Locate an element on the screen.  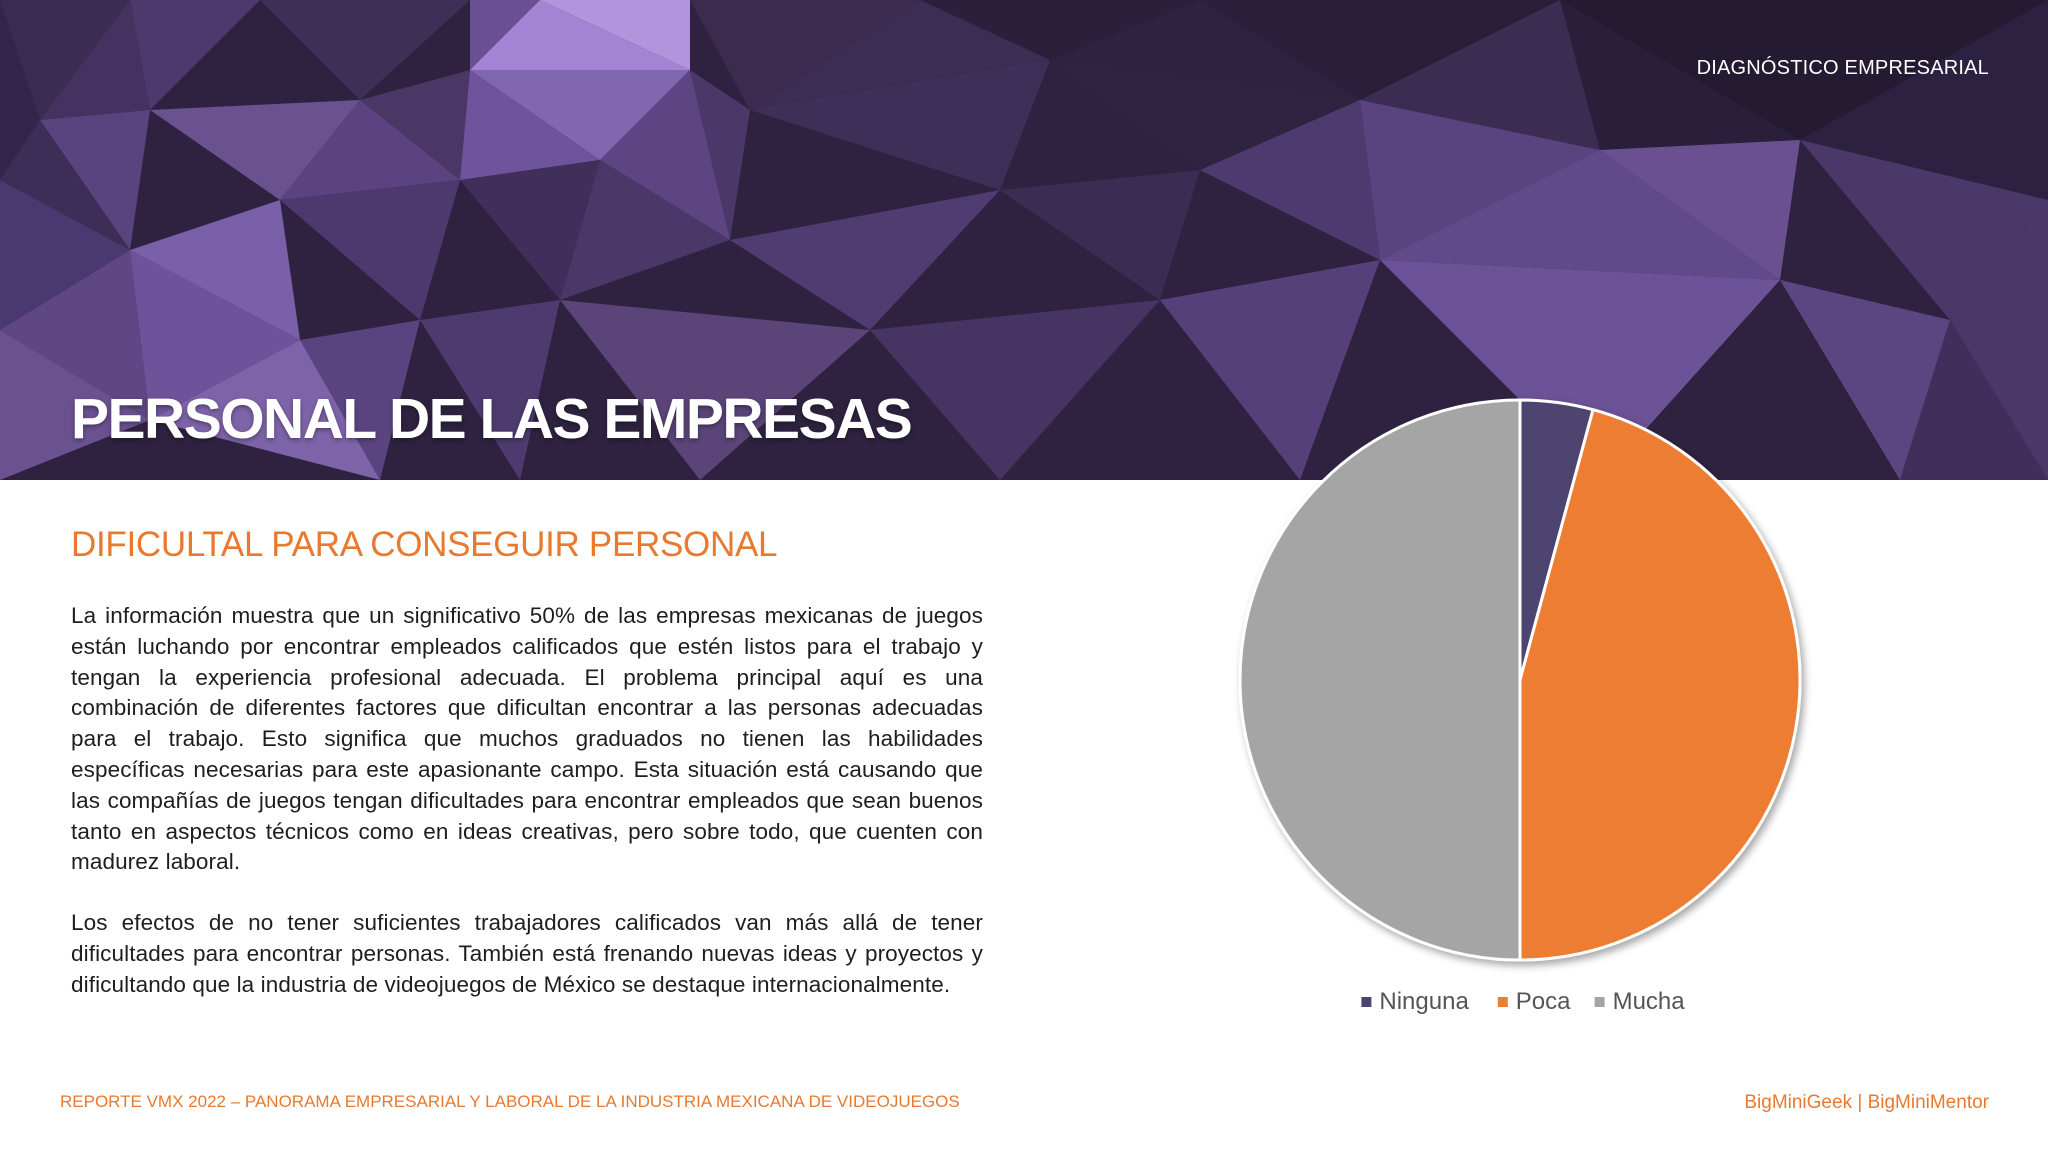
pie-chart: Ninguna Poca Mucha is located at coordinates (1520, 706).